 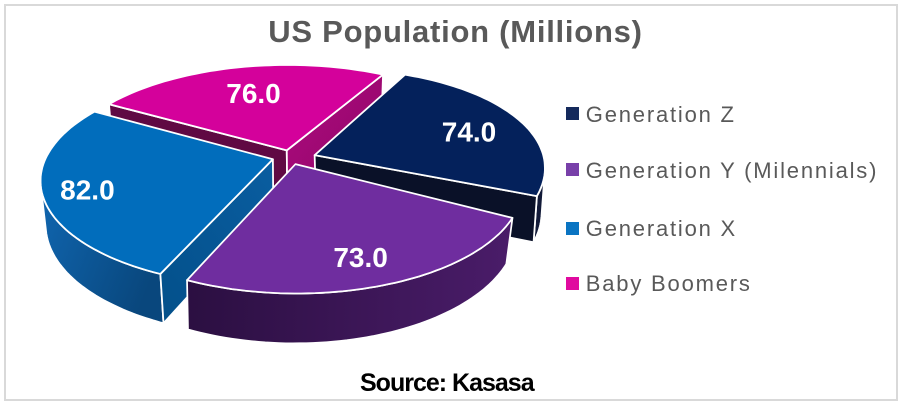 What do you see at coordinates (360, 257) in the screenshot?
I see `svg-text: 73.0` at bounding box center [360, 257].